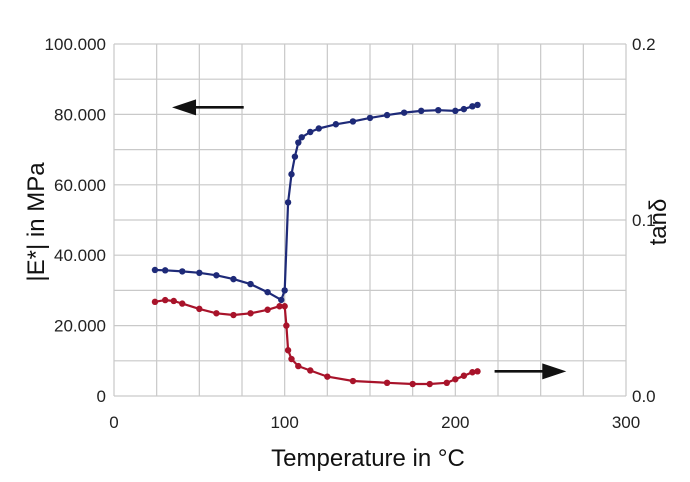 The width and height of the screenshot is (690, 482). Describe the element at coordinates (658, 222) in the screenshot. I see `y2-axis-title: tanδ` at that location.